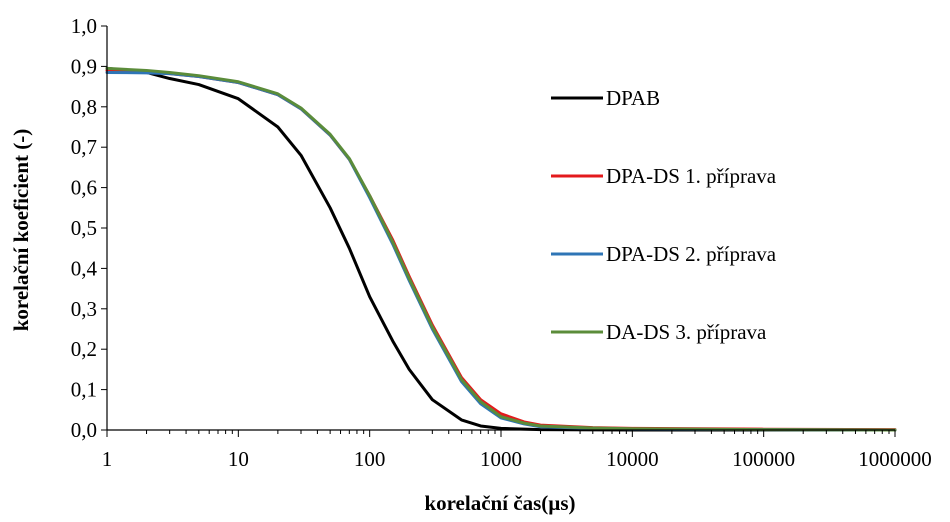  What do you see at coordinates (686, 332) in the screenshot?
I see `legend-label: DA-DS 3. příprava` at bounding box center [686, 332].